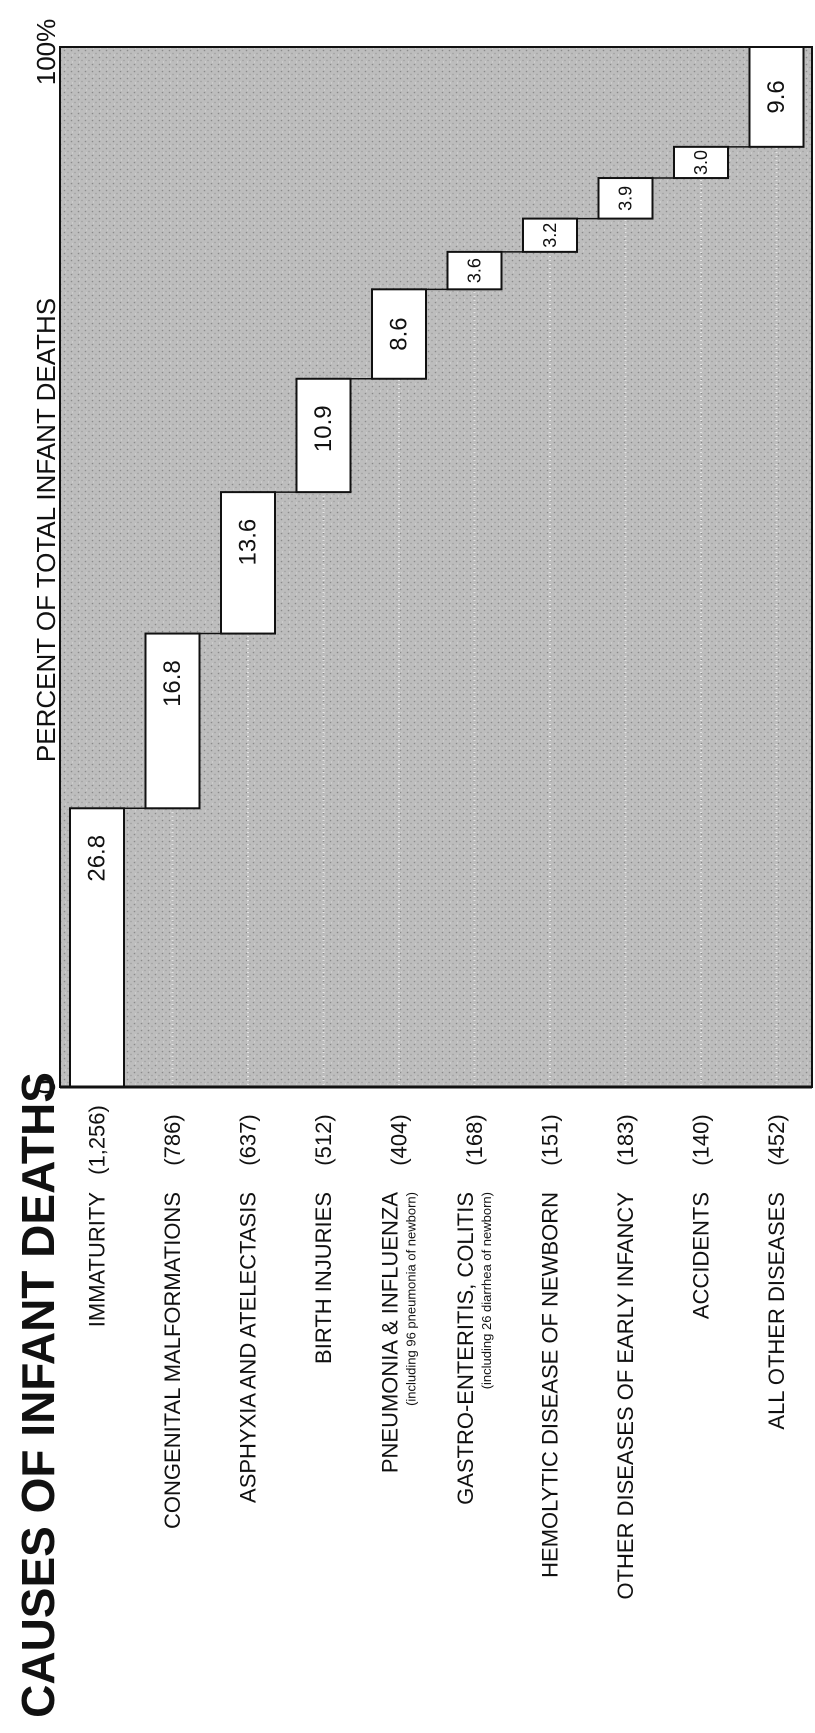 The image size is (815, 1733). I want to click on bar-value-label: 13.6, so click(248, 542).